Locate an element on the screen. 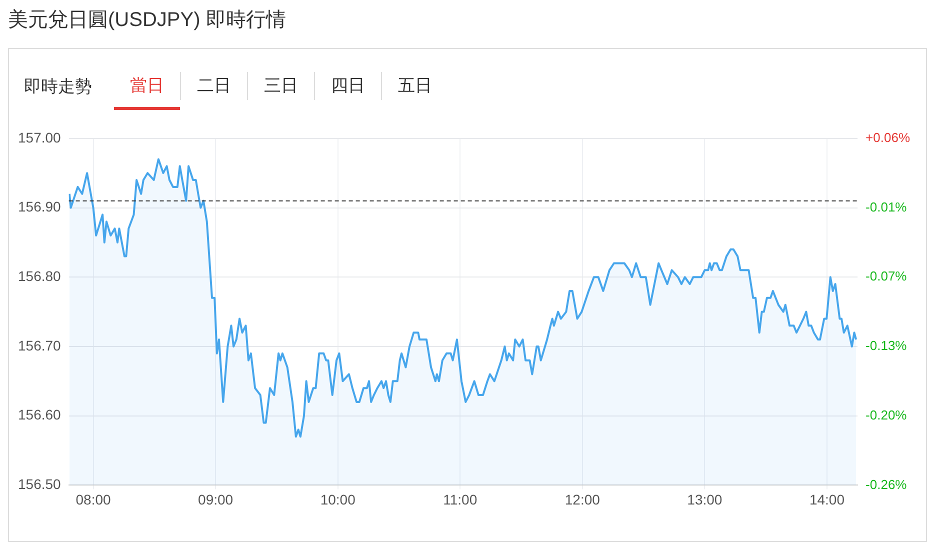  y2-tick-label: -0.01% is located at coordinates (887, 206).